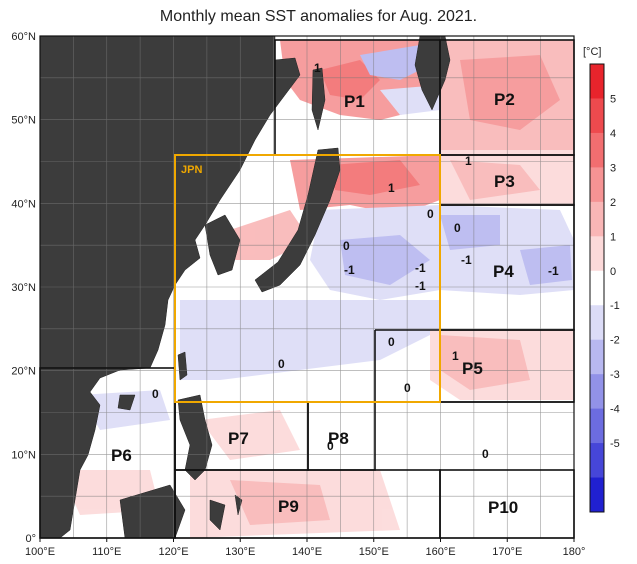  Describe the element at coordinates (613, 134) in the screenshot. I see `colorbar-label: 4` at that location.